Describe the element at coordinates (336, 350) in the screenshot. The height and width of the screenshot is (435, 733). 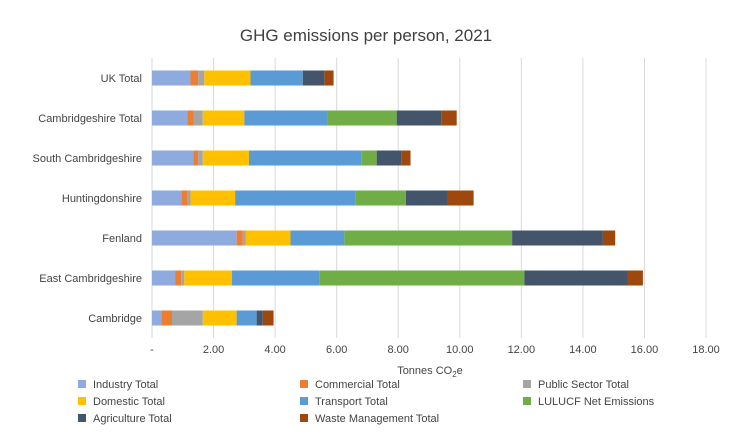
I see `x-tick-label: 6.00` at that location.